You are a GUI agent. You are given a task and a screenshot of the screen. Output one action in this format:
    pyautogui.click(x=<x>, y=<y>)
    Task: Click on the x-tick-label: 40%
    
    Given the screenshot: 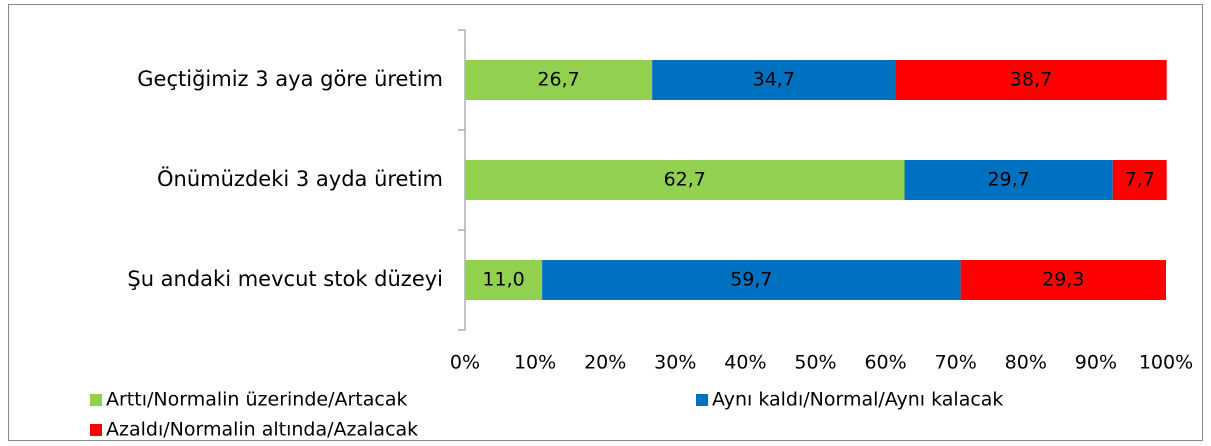 What is the action you would take?
    pyautogui.click(x=745, y=363)
    